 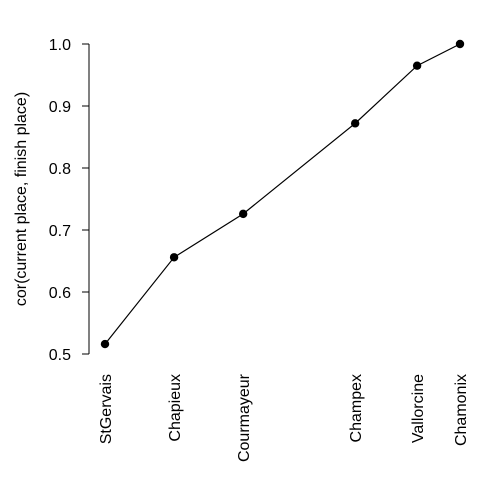 I want to click on x-tick-label: Chapieux, so click(x=175, y=408).